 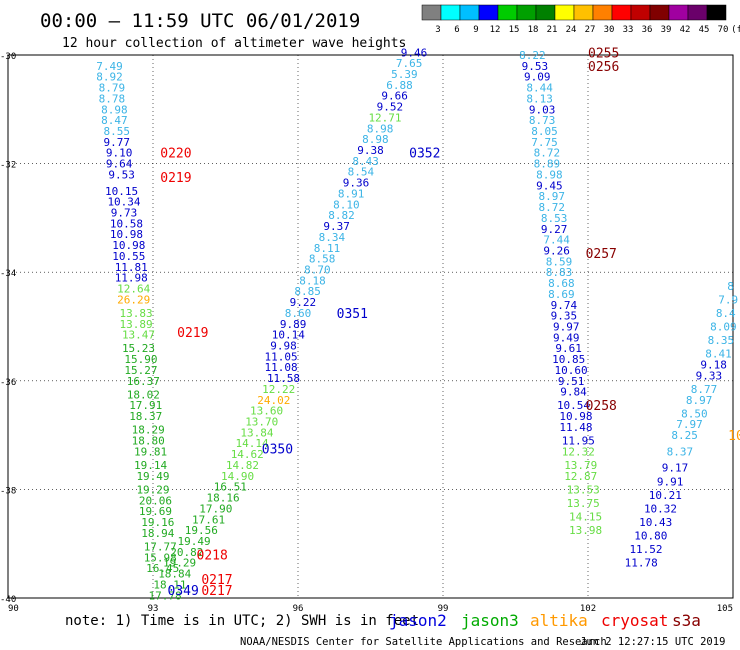 I want to click on swh-value-label: 19.16, so click(x=157, y=522).